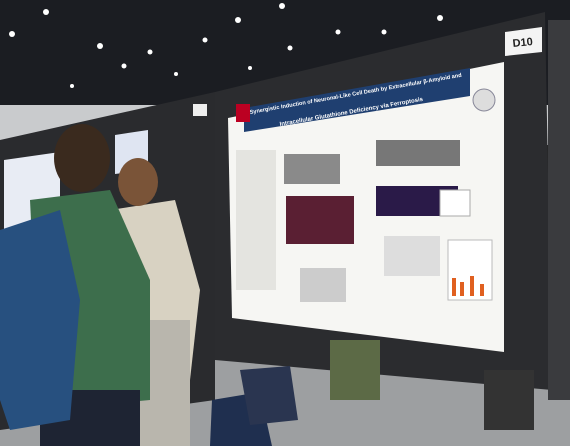  I want to click on booth-sign-label: D10, so click(522, 43).